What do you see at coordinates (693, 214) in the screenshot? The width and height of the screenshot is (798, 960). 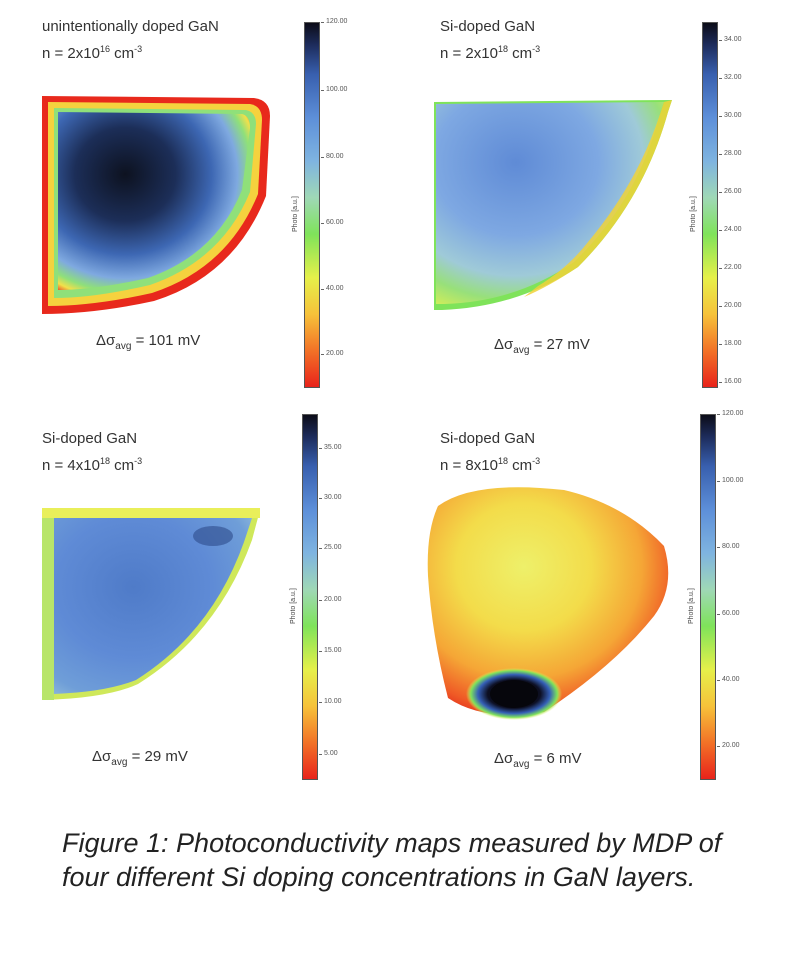 I see `panel-2-colorbar-label: Photo [a.u.]` at bounding box center [693, 214].